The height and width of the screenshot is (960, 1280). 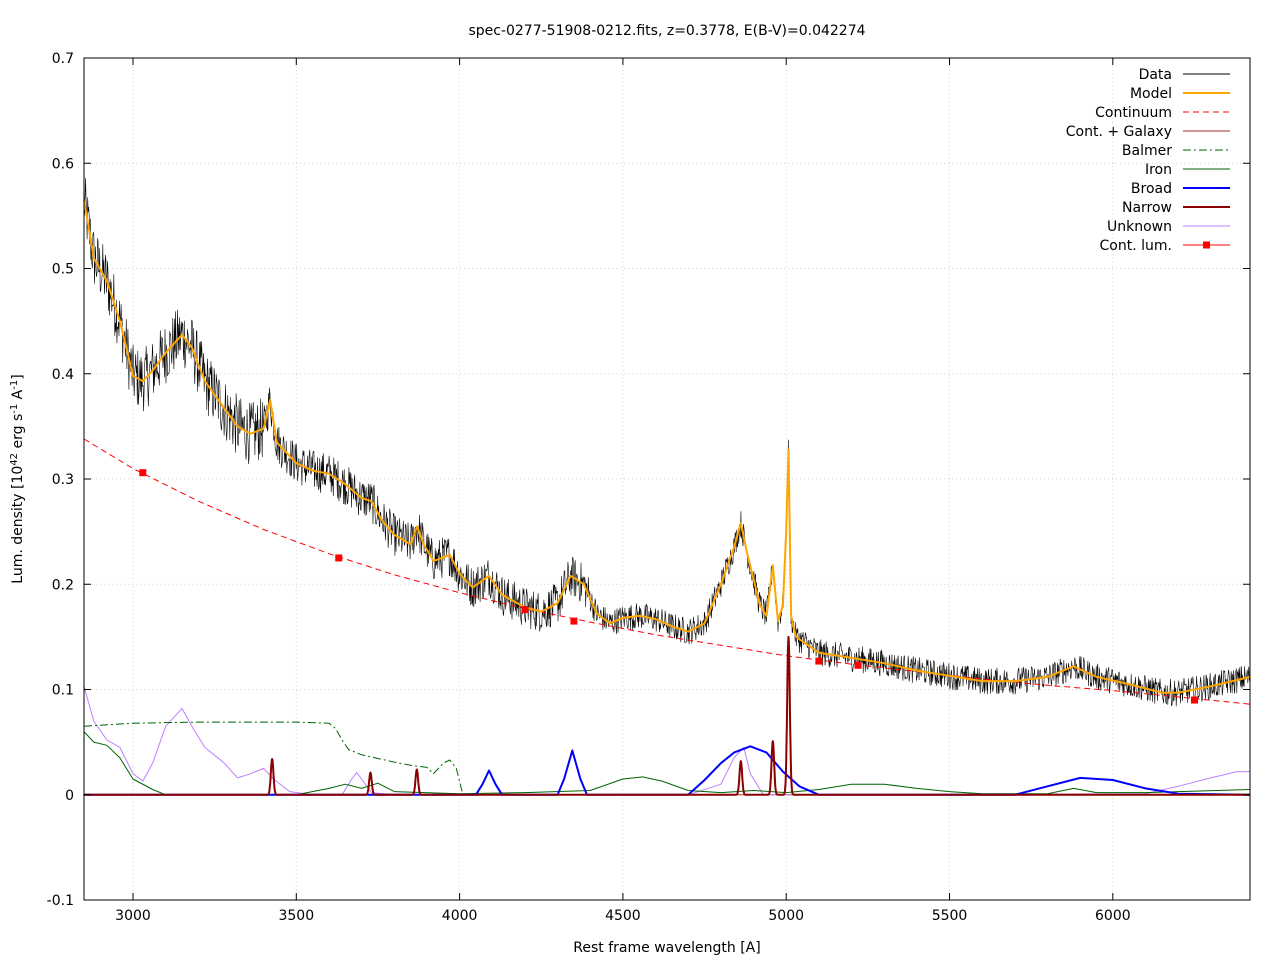 I want to click on x-tick-label: 3000, so click(x=133, y=916).